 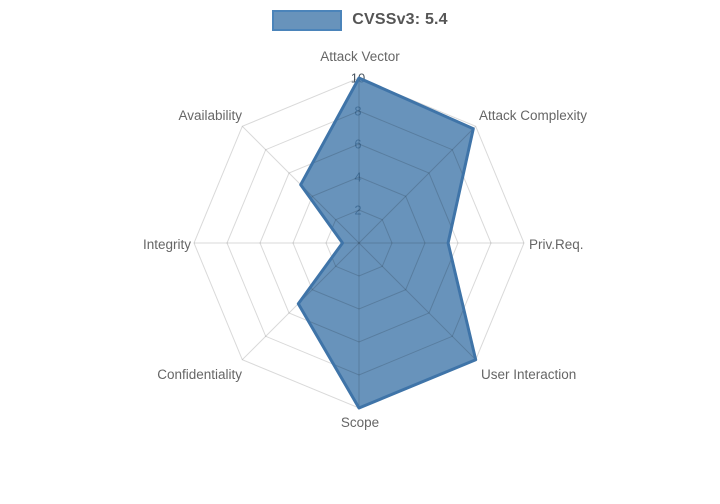 What do you see at coordinates (360, 422) in the screenshot?
I see `axis-label-scope: Scope` at bounding box center [360, 422].